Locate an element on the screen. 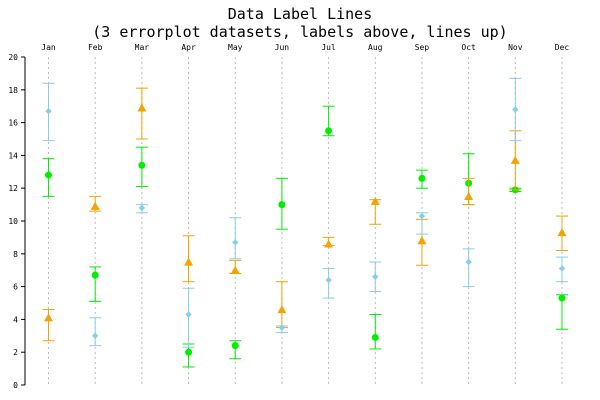 The height and width of the screenshot is (400, 600). x-tick-label: Jan is located at coordinates (48, 47).